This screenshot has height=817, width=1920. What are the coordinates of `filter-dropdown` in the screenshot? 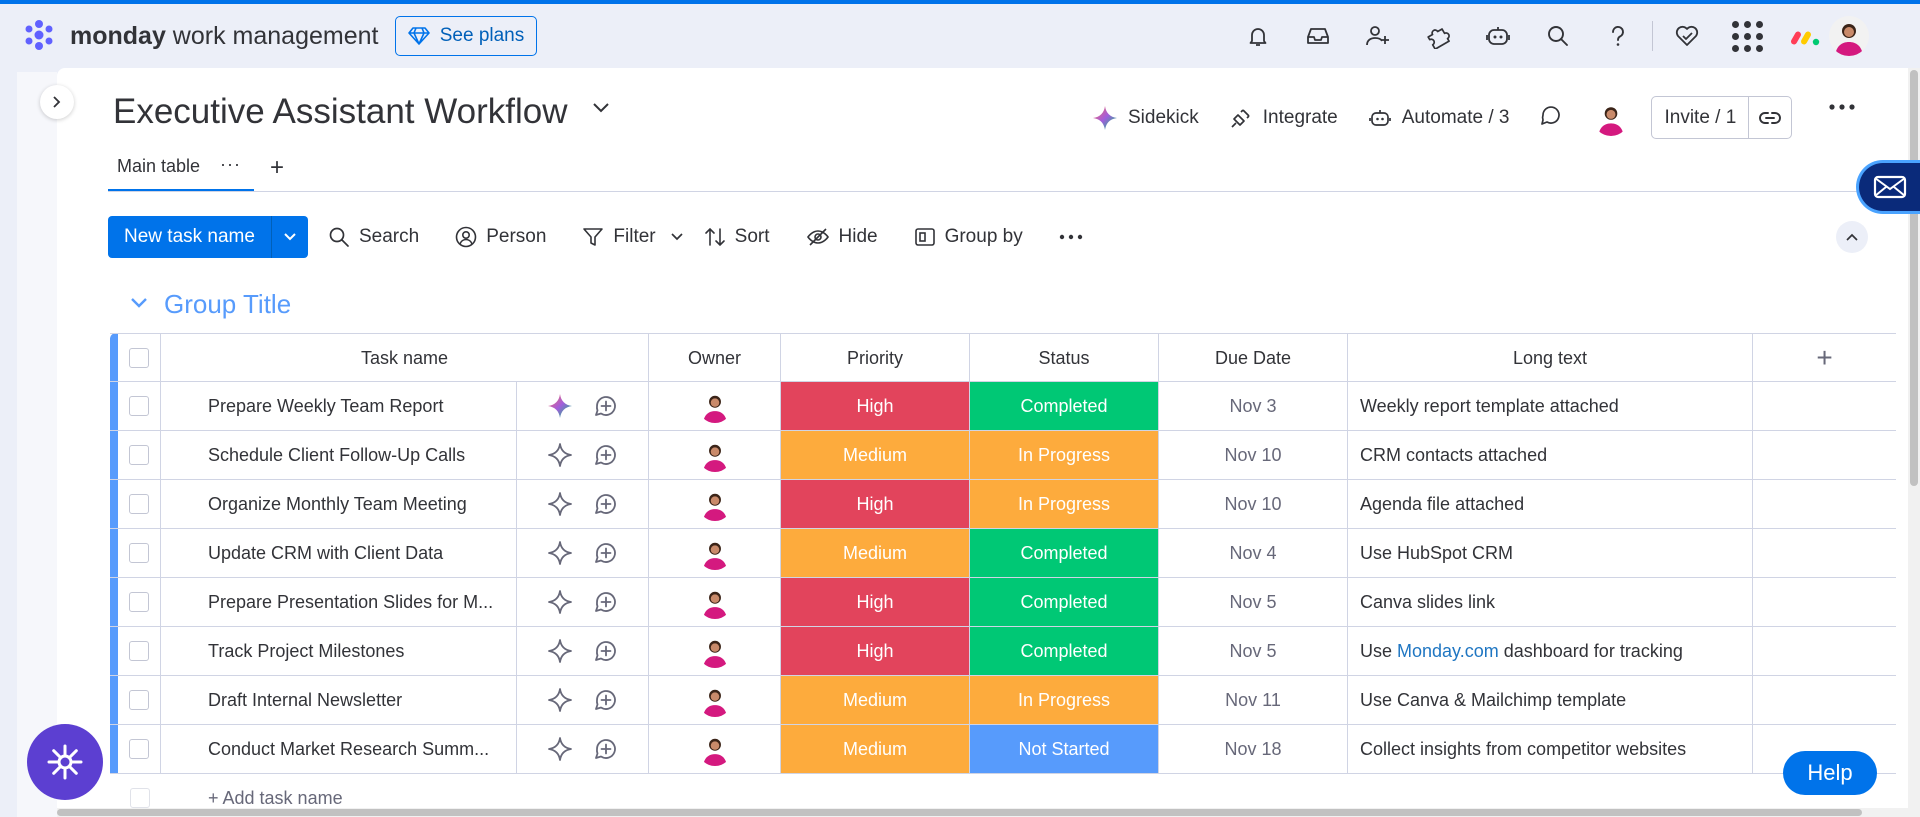 It's located at (677, 237).